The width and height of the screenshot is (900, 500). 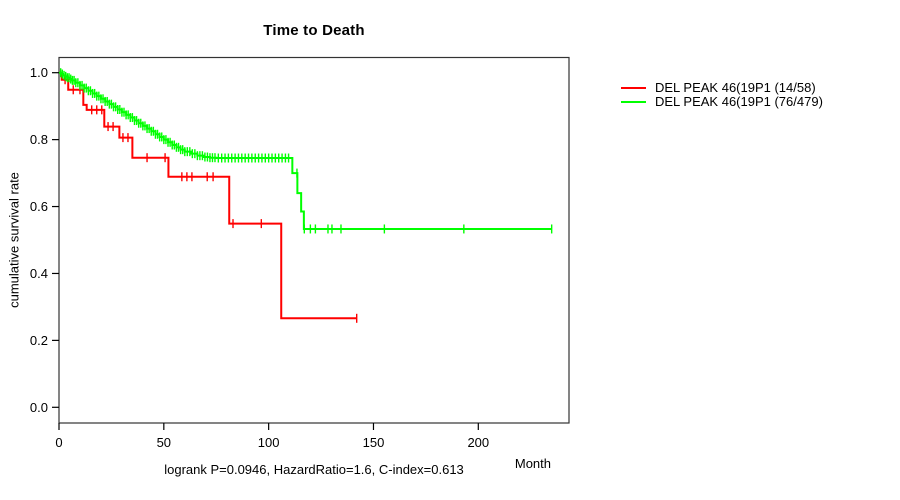 I want to click on legend-item-group1: DEL PEAK 46(19P1 (14/58), so click(x=722, y=87).